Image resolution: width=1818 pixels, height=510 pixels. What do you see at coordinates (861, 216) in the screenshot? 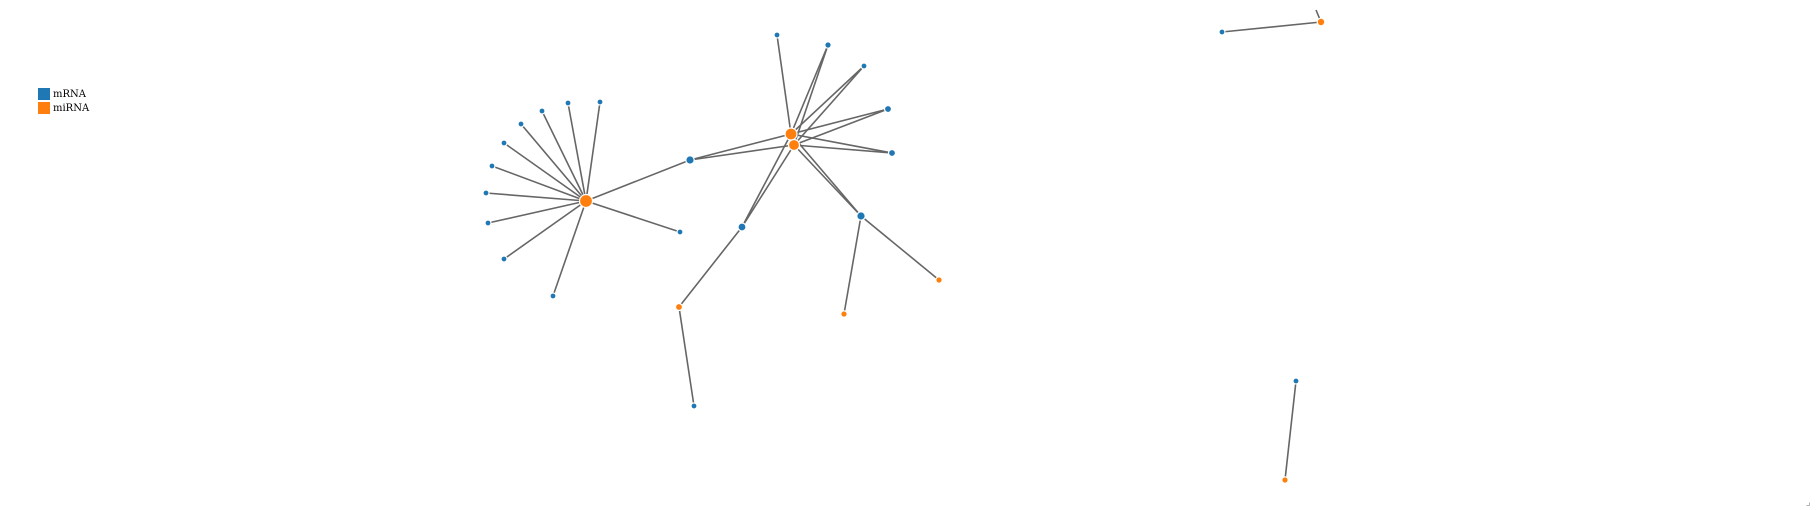
I see `mrna-node-c6` at bounding box center [861, 216].